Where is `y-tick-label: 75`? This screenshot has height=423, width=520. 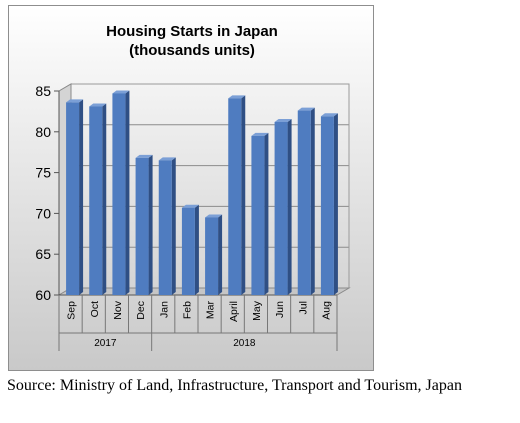
y-tick-label: 75 is located at coordinates (43, 173).